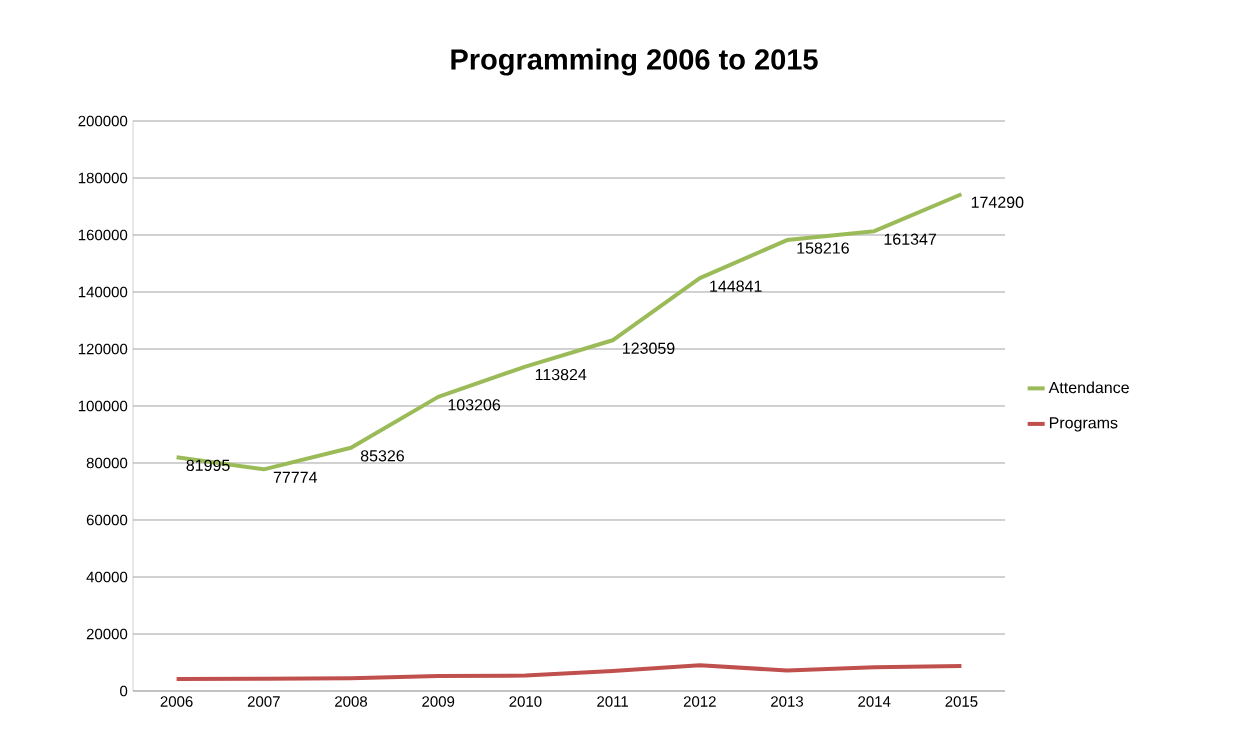 This screenshot has height=750, width=1255. What do you see at coordinates (997, 202) in the screenshot?
I see `data-label: 174290` at bounding box center [997, 202].